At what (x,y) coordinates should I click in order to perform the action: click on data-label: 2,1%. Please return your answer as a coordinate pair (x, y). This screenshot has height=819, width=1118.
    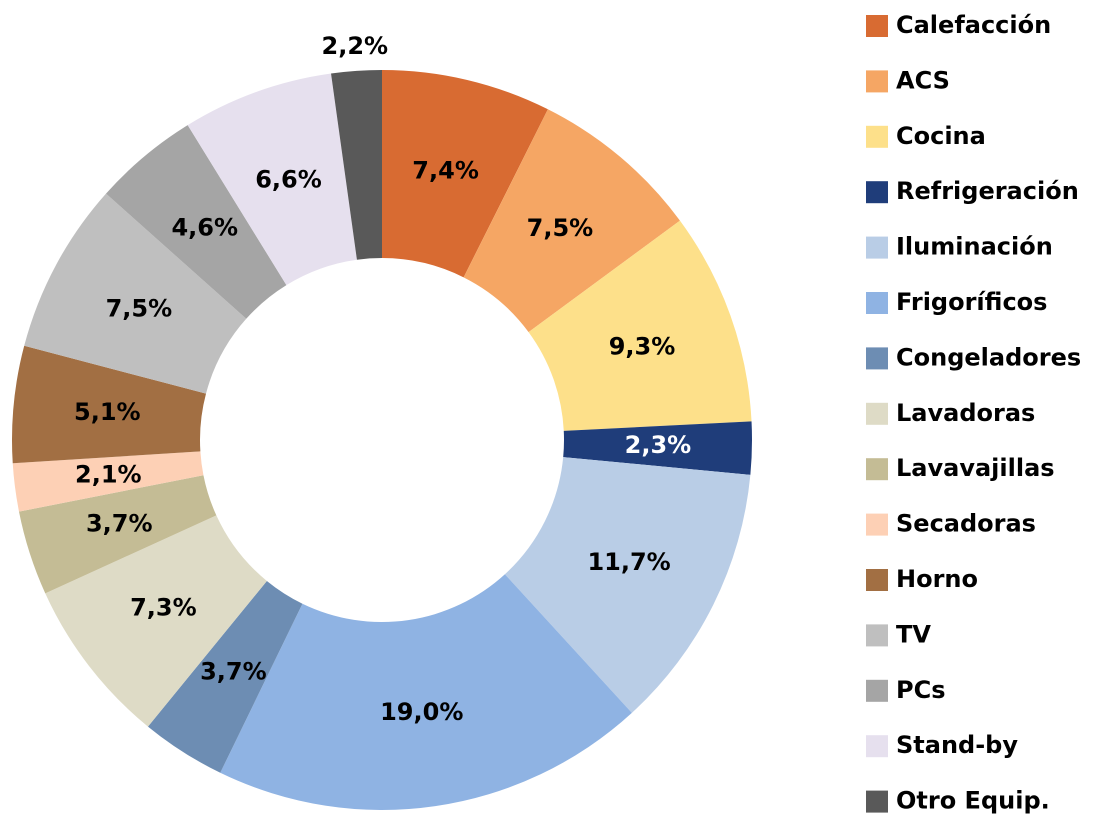
    Looking at the image, I should click on (108, 474).